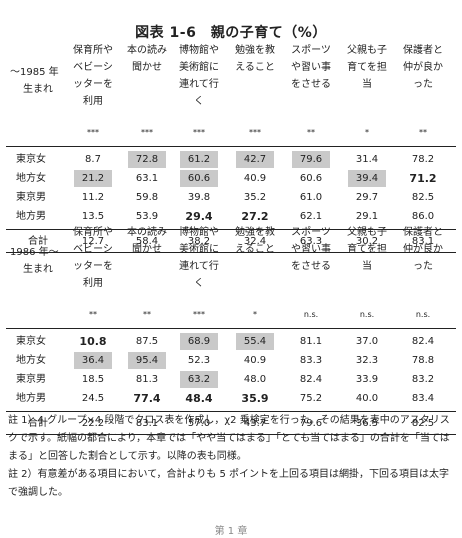 This screenshot has width=462, height=538. I want to click on column-header-line: えること, so click(255, 67).